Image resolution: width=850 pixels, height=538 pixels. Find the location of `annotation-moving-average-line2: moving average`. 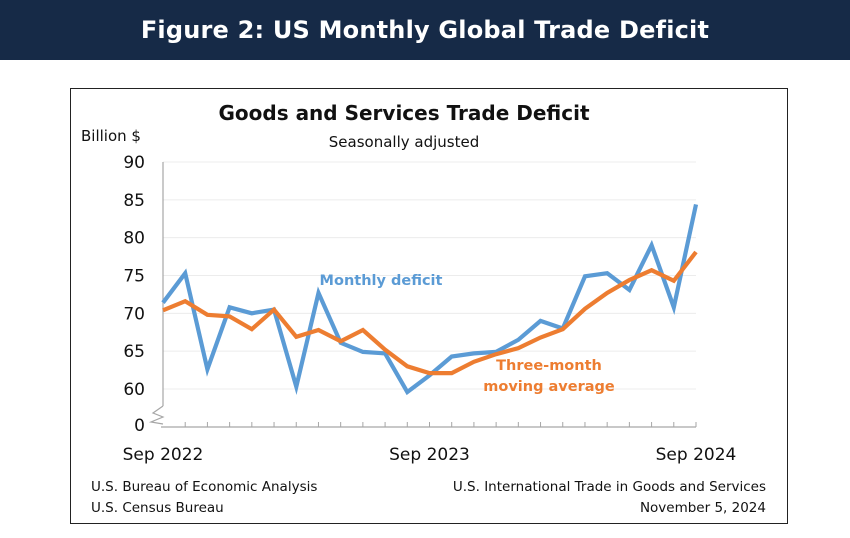

annotation-moving-average-line2: moving average is located at coordinates (549, 387).